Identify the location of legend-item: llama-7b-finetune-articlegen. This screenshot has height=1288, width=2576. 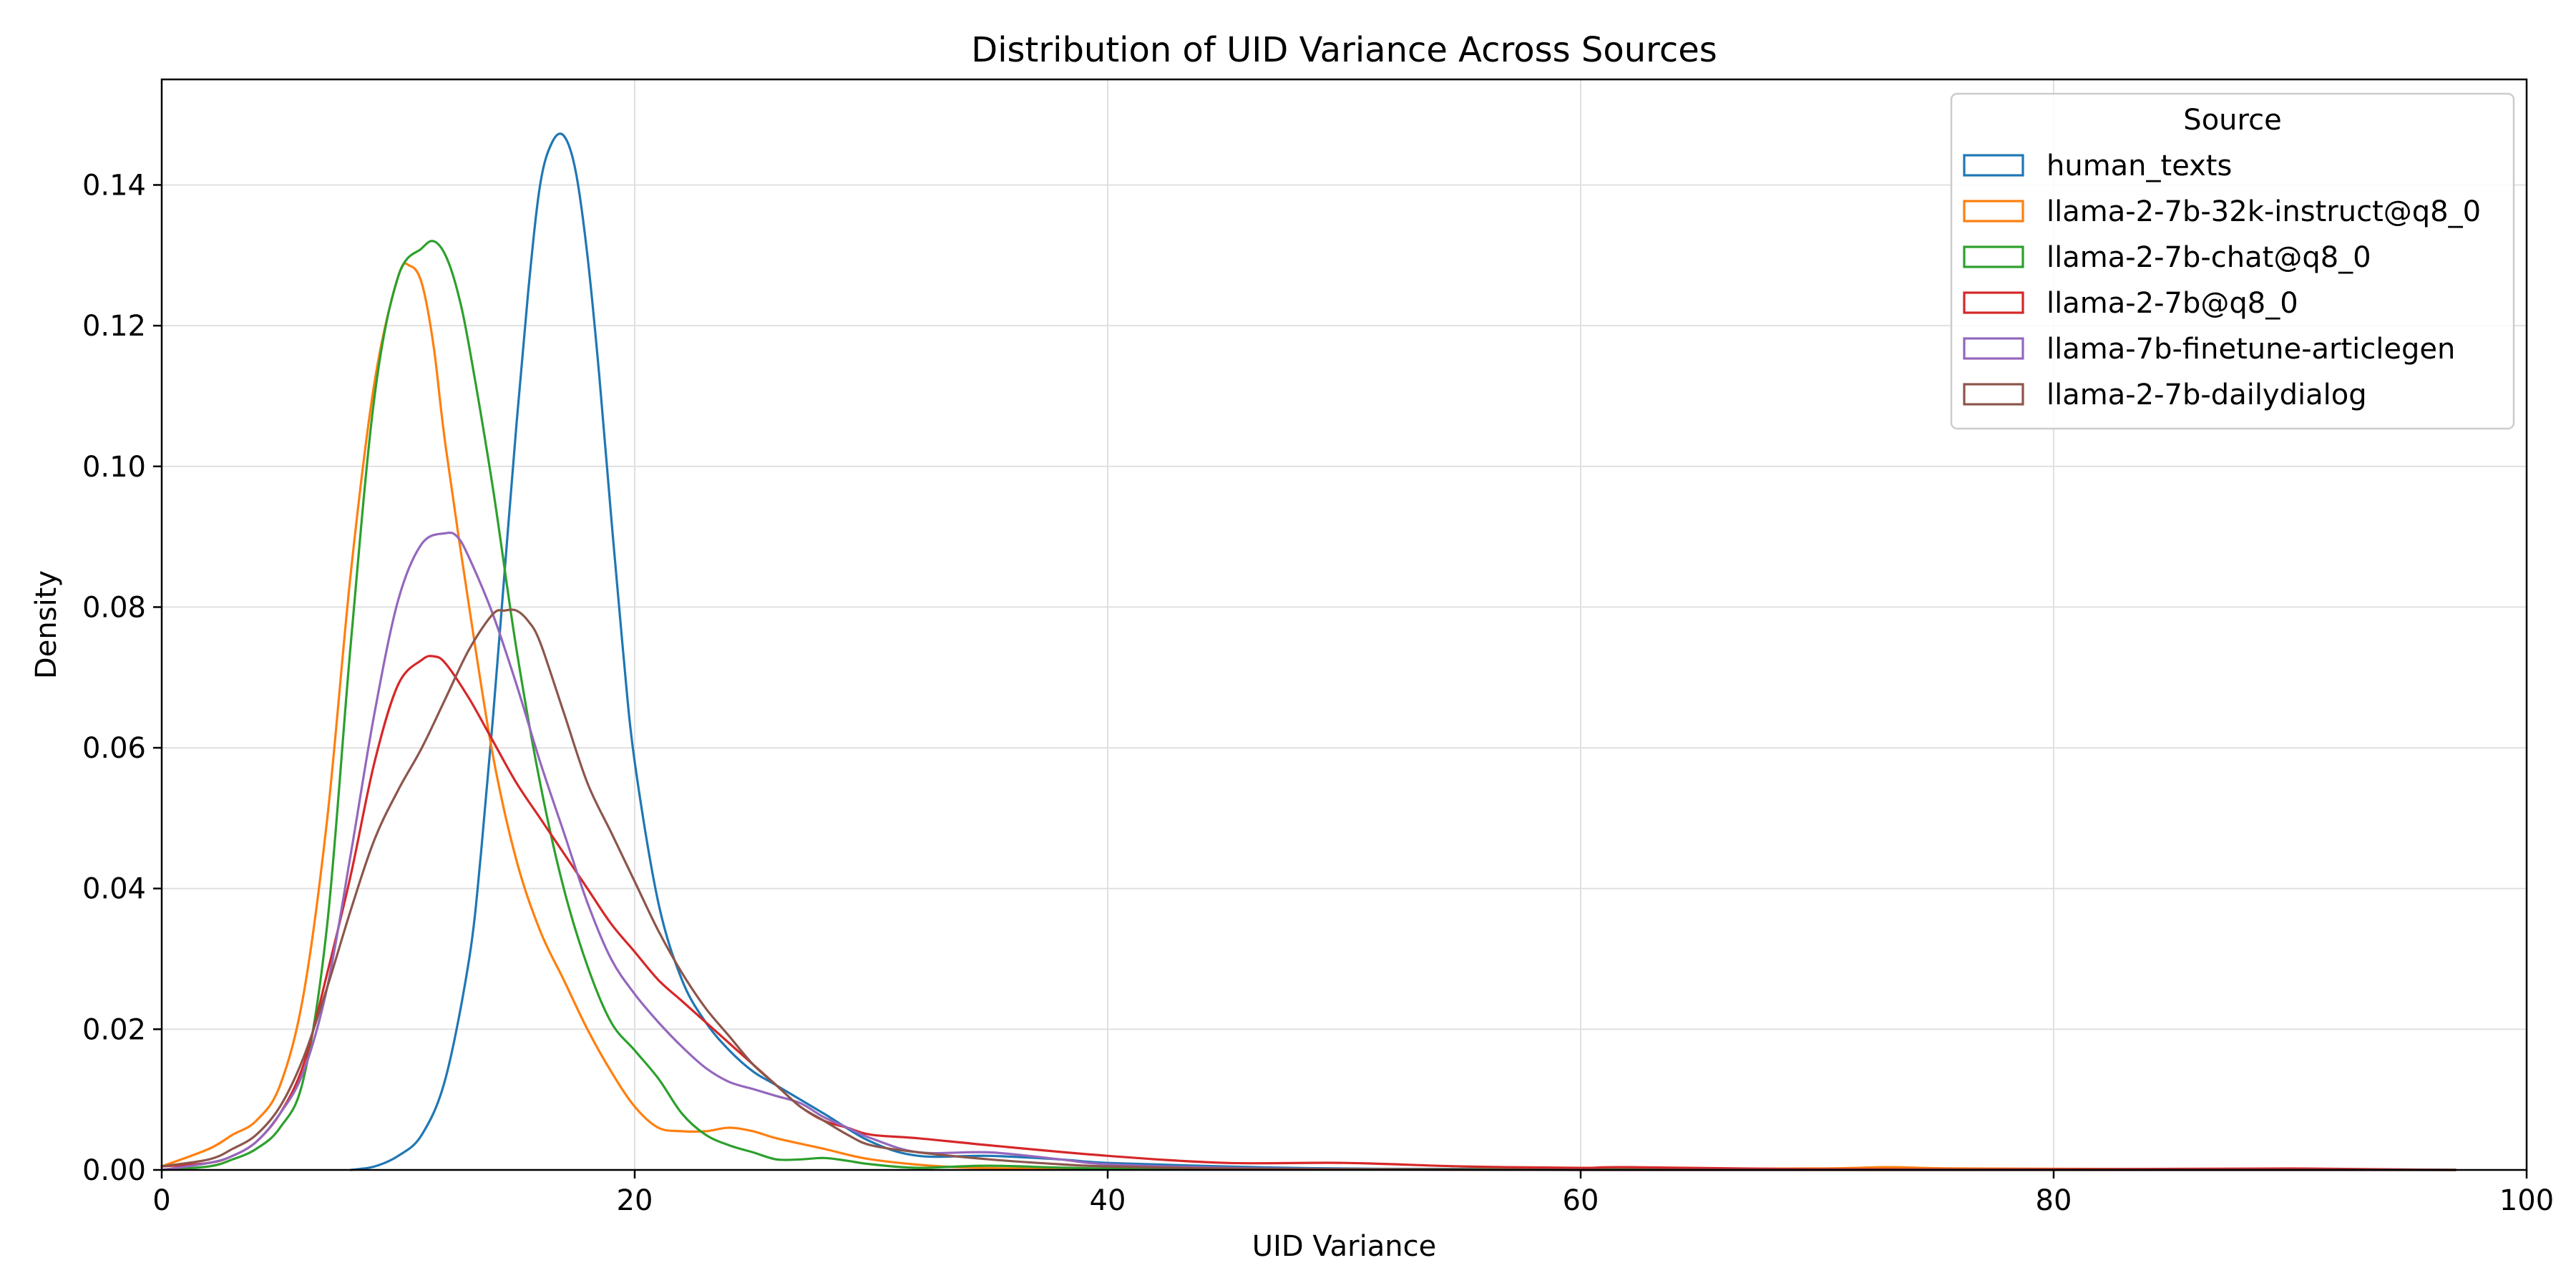
(2209, 349).